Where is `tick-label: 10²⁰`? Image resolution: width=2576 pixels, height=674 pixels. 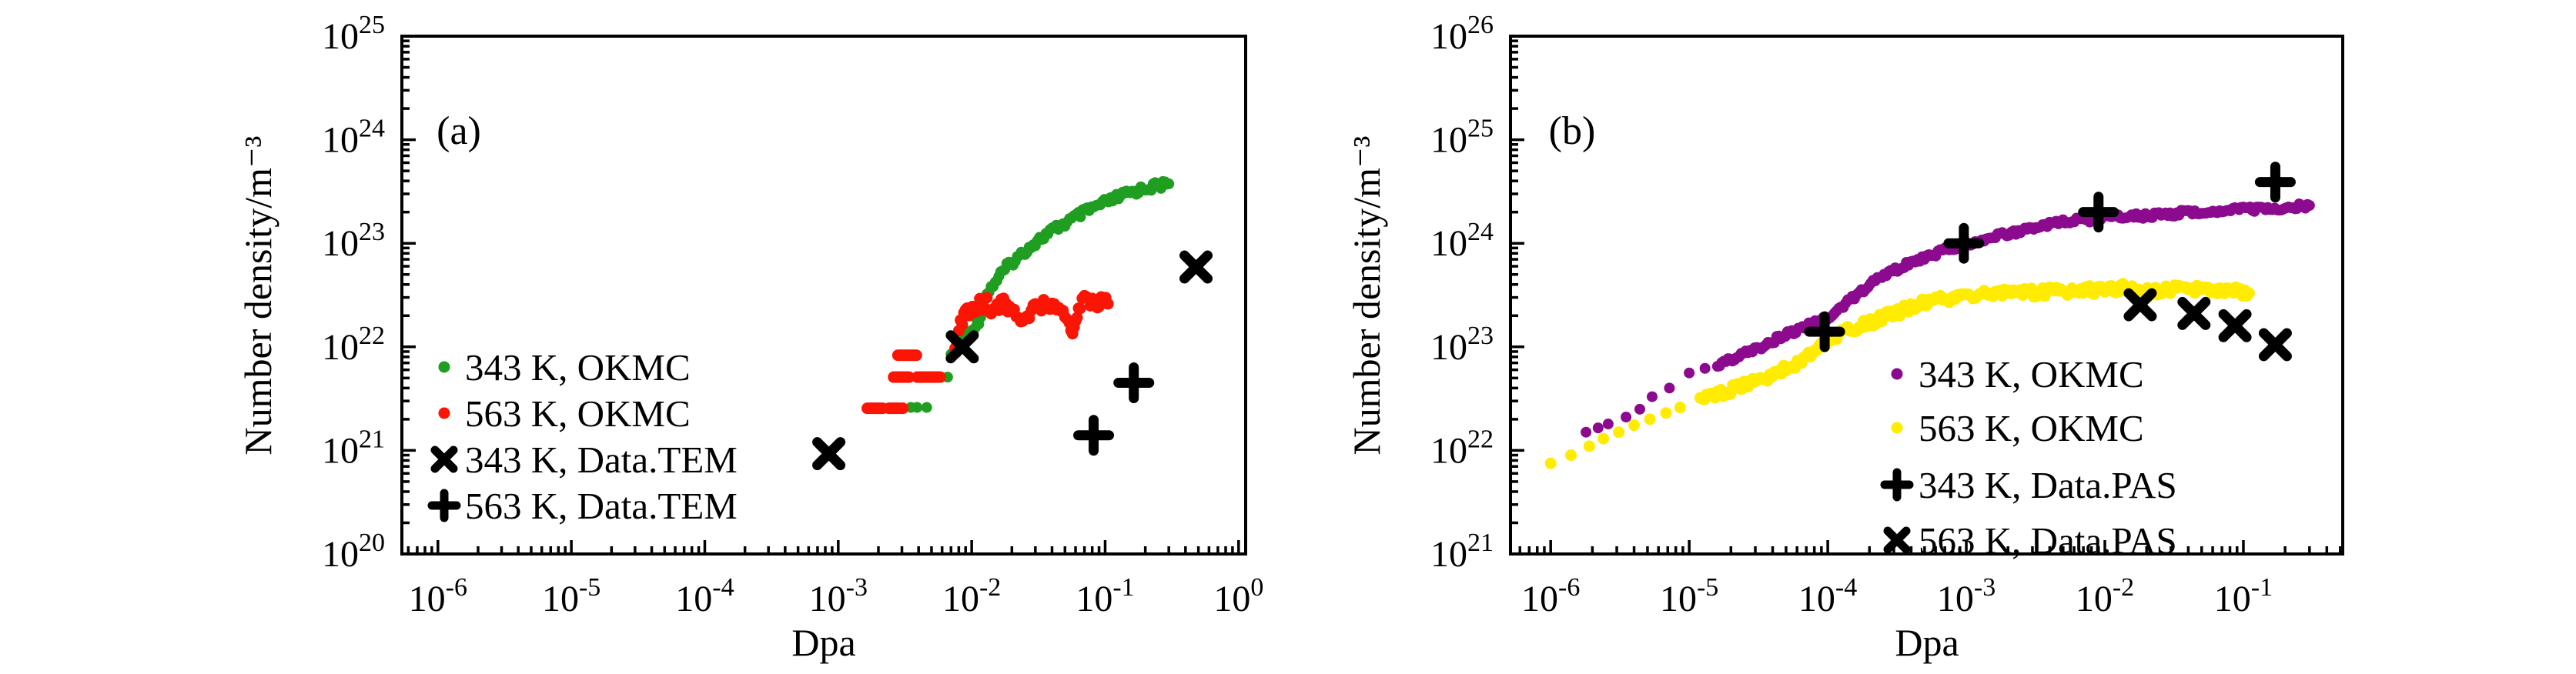
tick-label: 10²⁰ is located at coordinates (353, 552).